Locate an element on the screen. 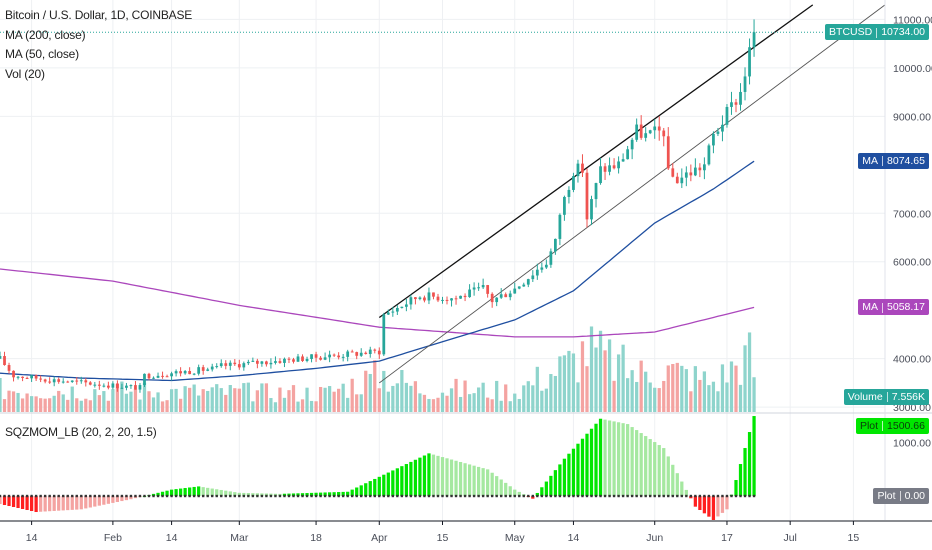 The image size is (932, 550). ma50-legend: MA (50, close) is located at coordinates (42, 54).